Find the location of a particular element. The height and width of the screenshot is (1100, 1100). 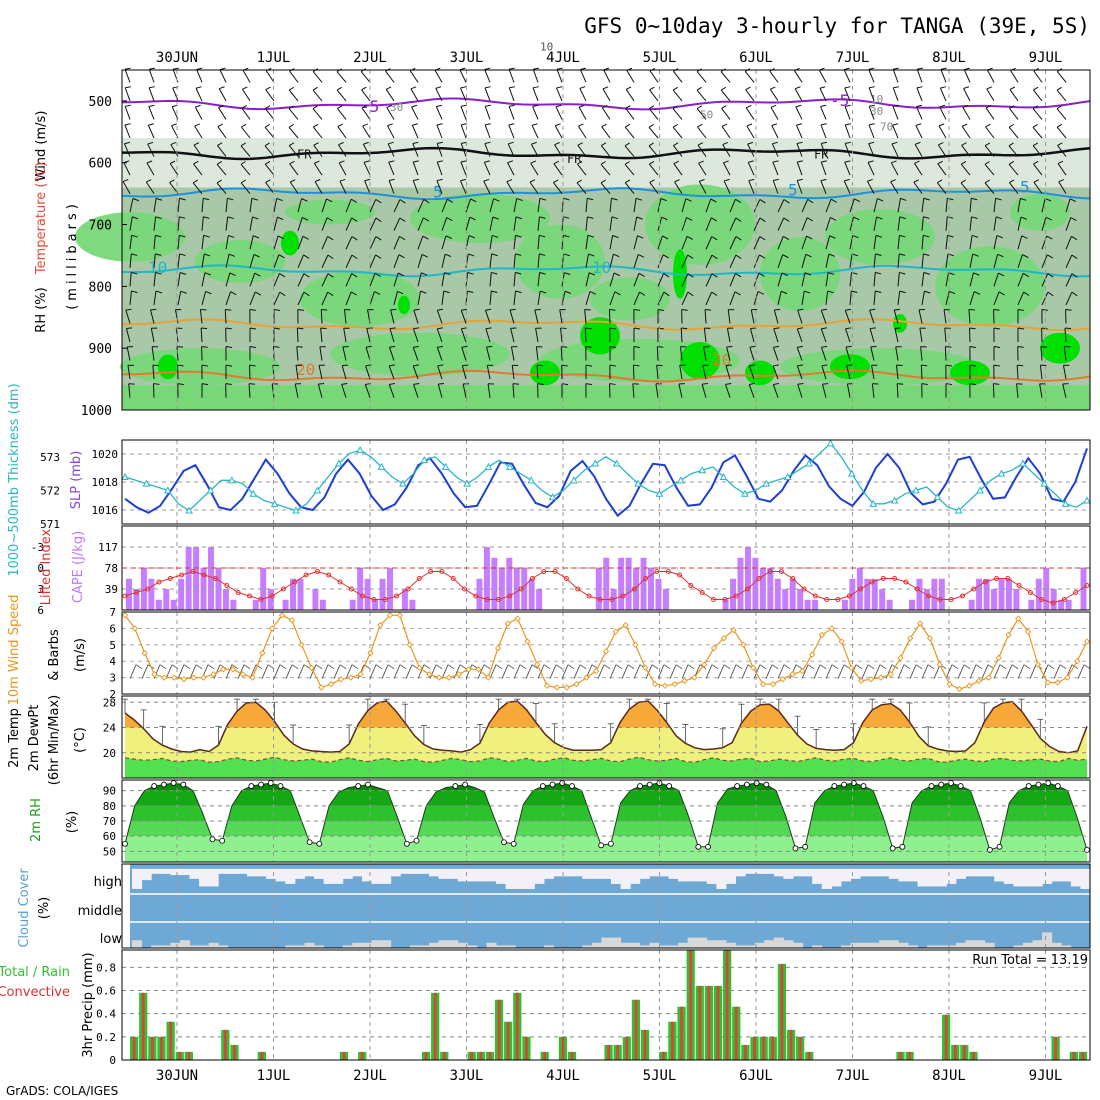

rh-tick-label: 80 is located at coordinates (109, 806).